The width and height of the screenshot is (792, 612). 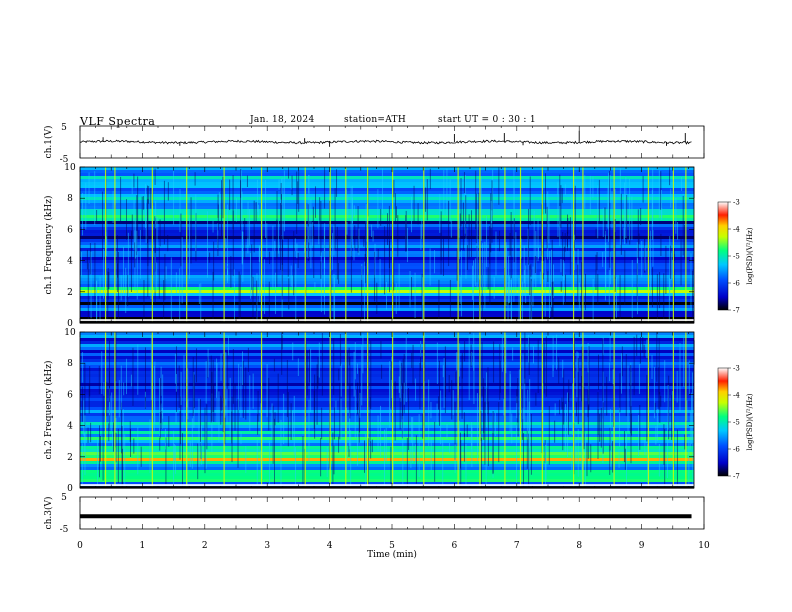 What do you see at coordinates (70, 293) in the screenshot?
I see `frequency-tick-label: 2` at bounding box center [70, 293].